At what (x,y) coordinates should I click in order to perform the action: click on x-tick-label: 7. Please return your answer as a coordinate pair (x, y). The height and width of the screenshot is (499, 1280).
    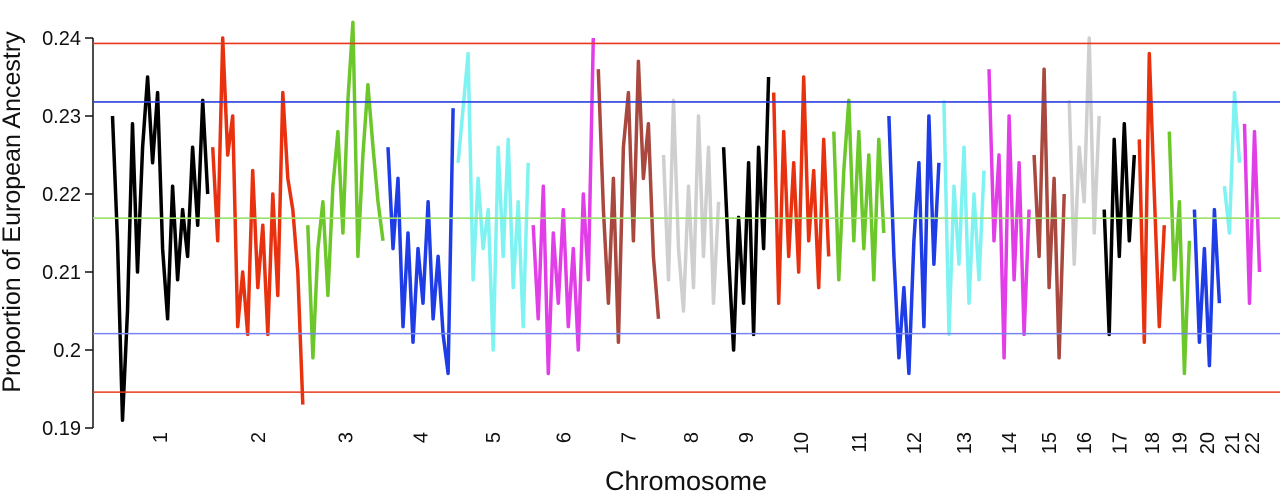
    Looking at the image, I should click on (629, 437).